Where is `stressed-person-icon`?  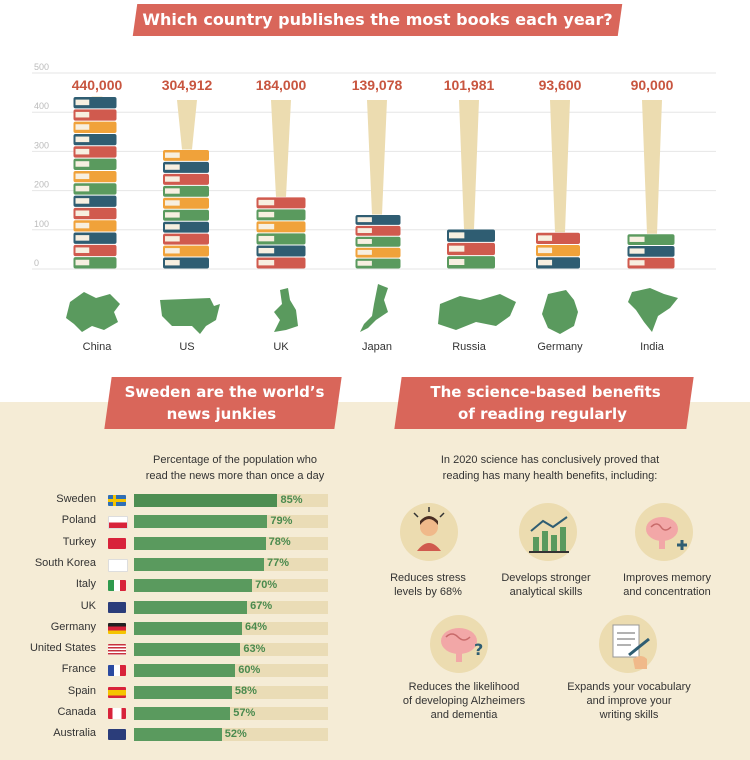
stressed-person-icon is located at coordinates (429, 532).